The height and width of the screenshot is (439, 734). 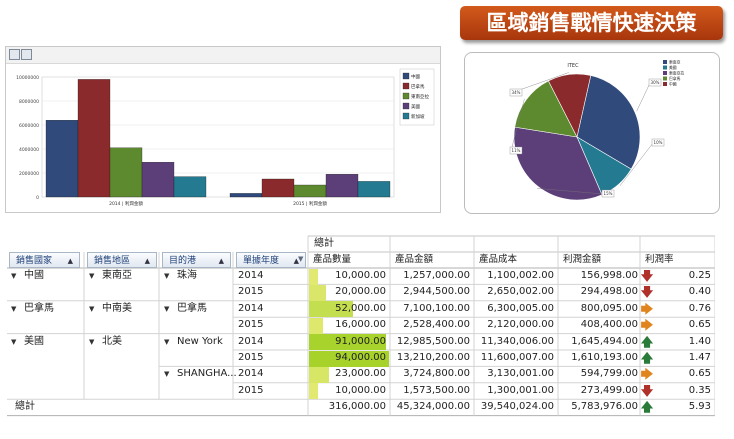 I want to click on y-tick-label: 0, so click(x=37, y=198).